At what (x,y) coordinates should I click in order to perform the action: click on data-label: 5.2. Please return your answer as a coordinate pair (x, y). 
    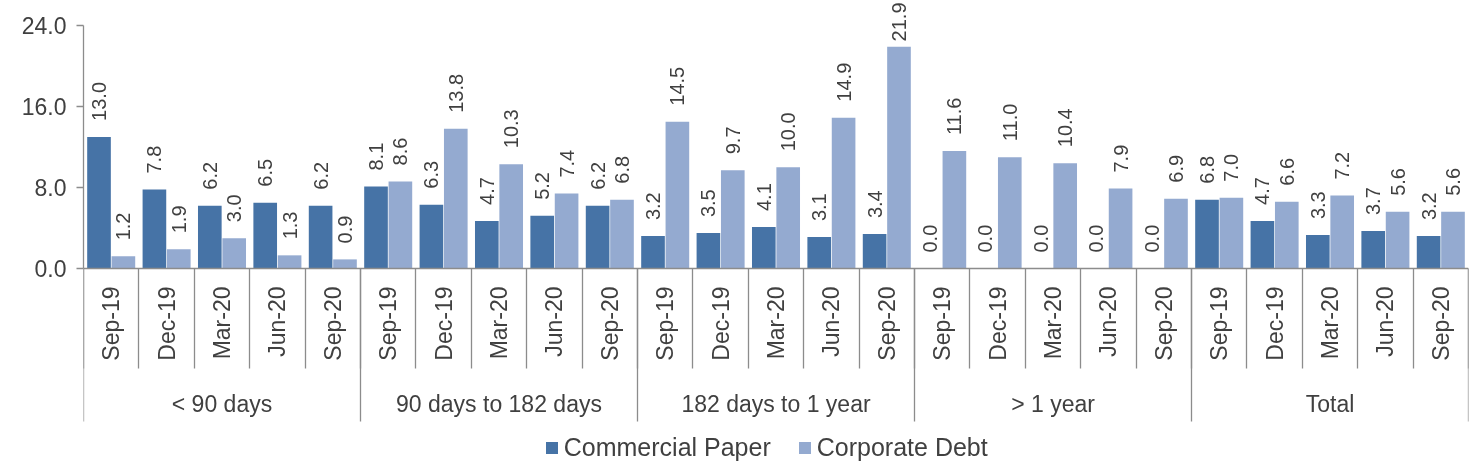
    Looking at the image, I should click on (542, 186).